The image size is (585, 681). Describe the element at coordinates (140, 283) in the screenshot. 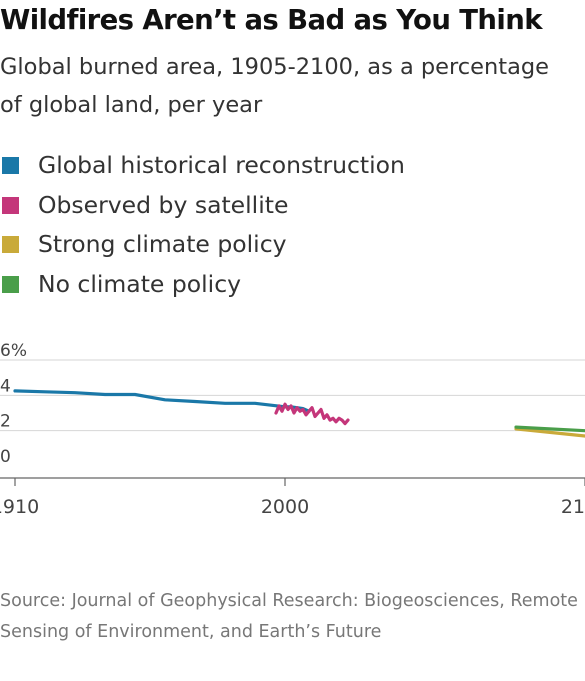

I see `legend-label-no-policy: No climate policy` at that location.